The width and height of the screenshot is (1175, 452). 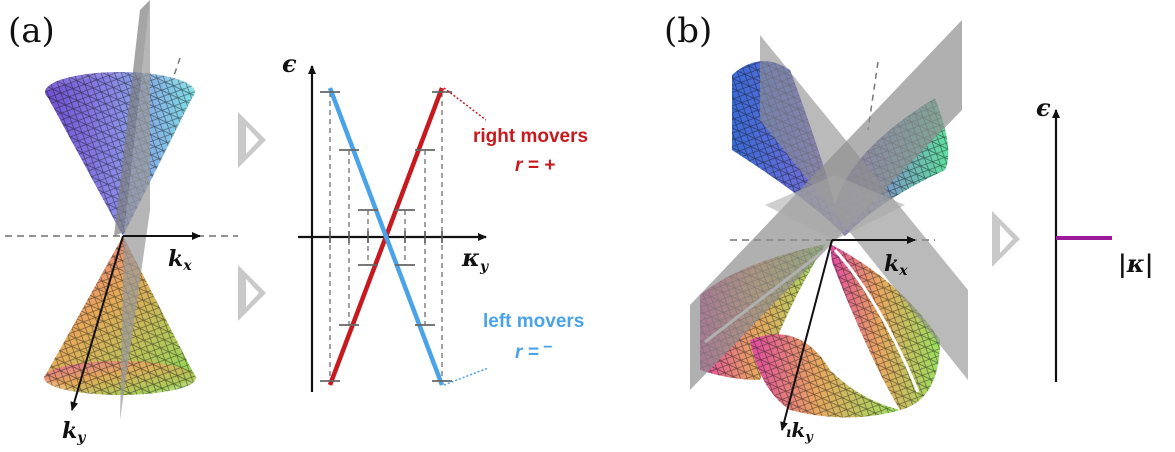 I want to click on ky-label: ky, so click(x=74, y=432).